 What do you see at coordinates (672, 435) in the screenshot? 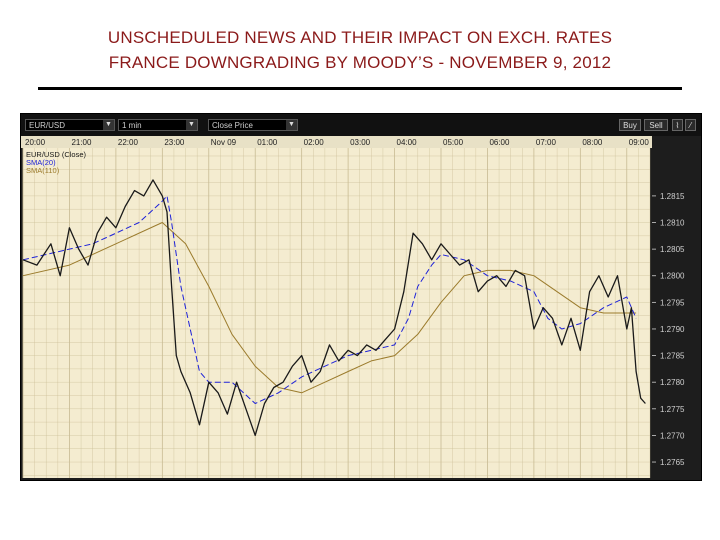
I see `y-tick-label: 1.2770` at bounding box center [672, 435].